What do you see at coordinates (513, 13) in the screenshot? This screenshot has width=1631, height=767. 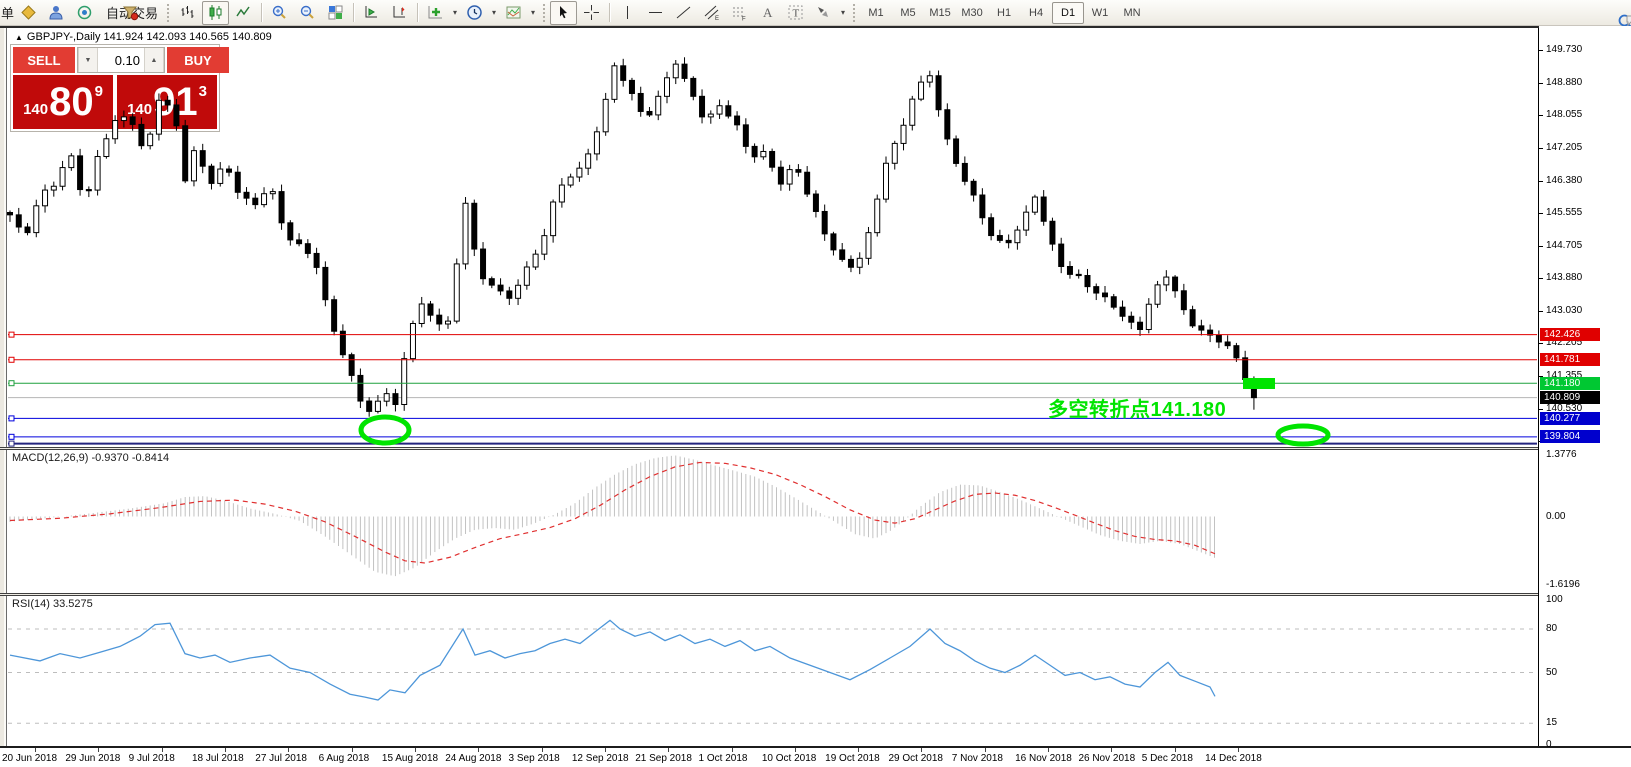 I see `templates-icon` at bounding box center [513, 13].